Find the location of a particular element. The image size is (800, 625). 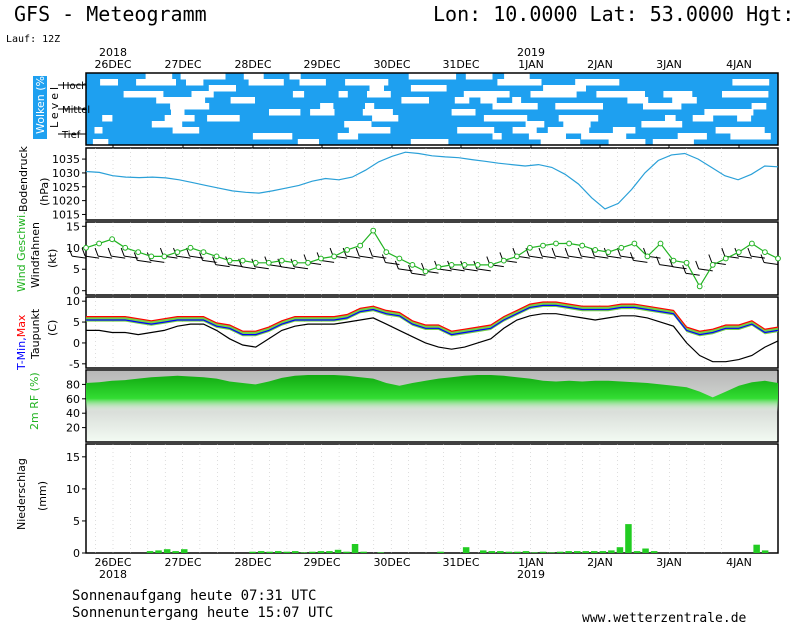

temp-range-fill is located at coordinates (432, 319).